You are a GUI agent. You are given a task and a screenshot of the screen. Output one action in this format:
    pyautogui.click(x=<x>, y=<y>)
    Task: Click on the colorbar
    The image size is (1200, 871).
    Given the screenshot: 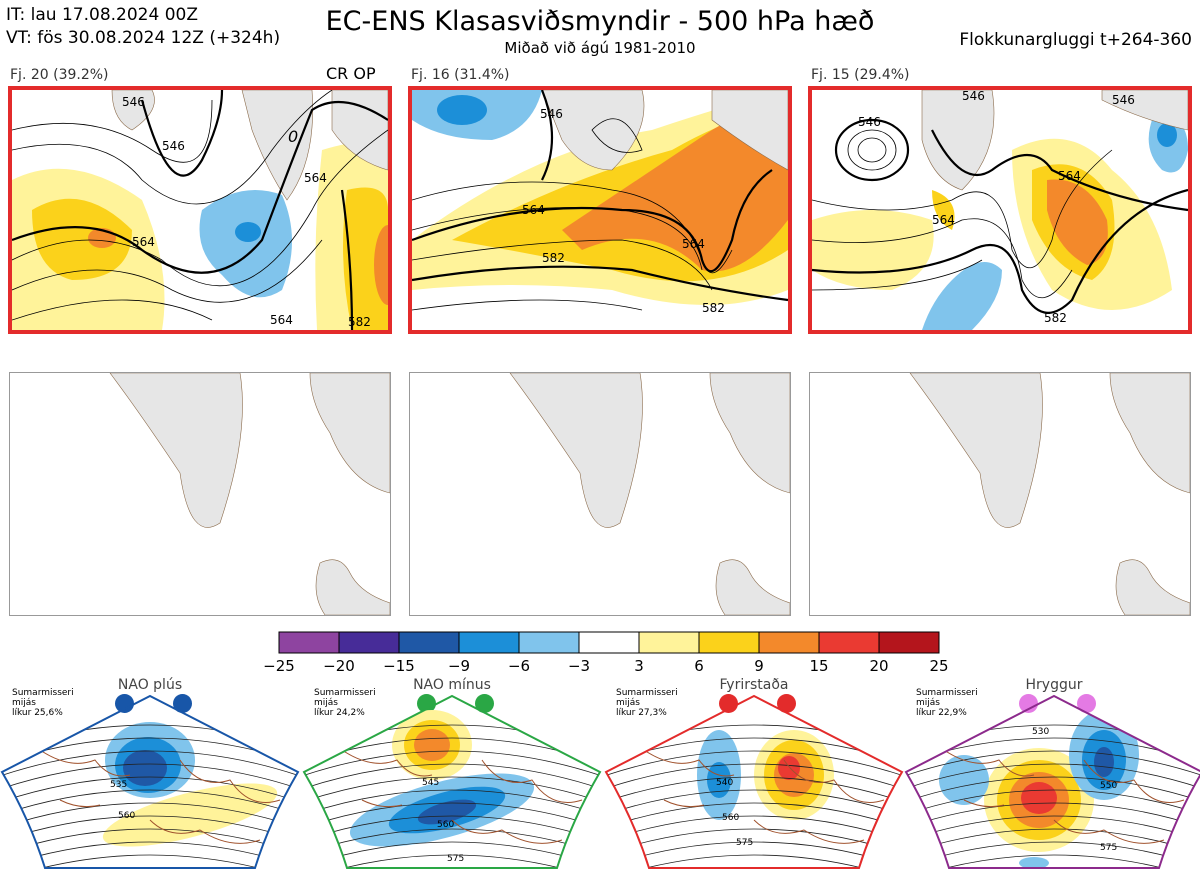 What is the action you would take?
    pyautogui.click(x=609, y=642)
    